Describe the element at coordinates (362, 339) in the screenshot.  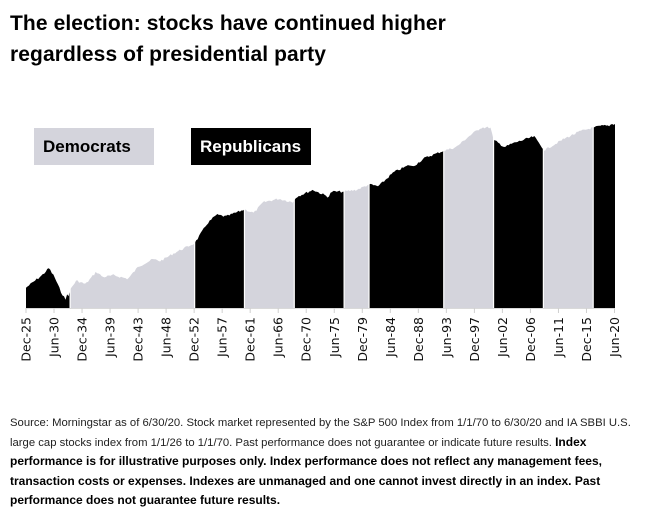
I see `x-tick-label: Dec-79` at that location.